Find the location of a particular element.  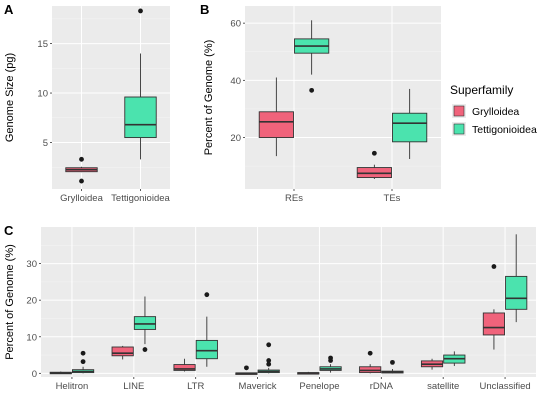

box-grylloidea-grylloidea is located at coordinates (81, 170).